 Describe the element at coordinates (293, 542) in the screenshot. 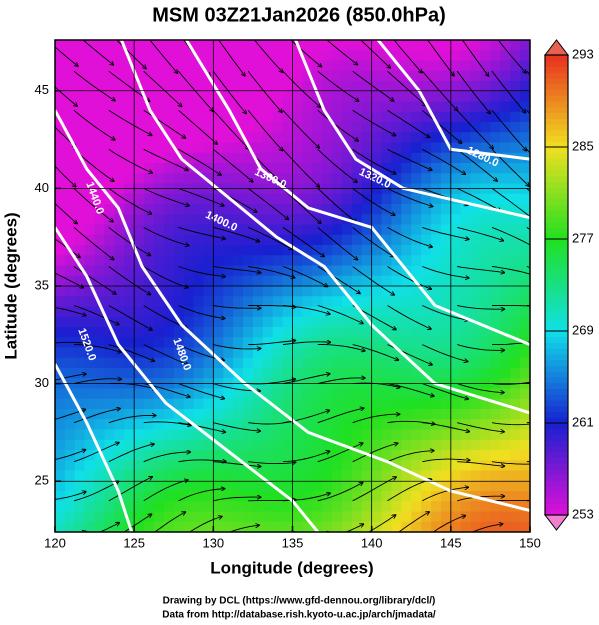

I see `x-tick-label: 135` at that location.